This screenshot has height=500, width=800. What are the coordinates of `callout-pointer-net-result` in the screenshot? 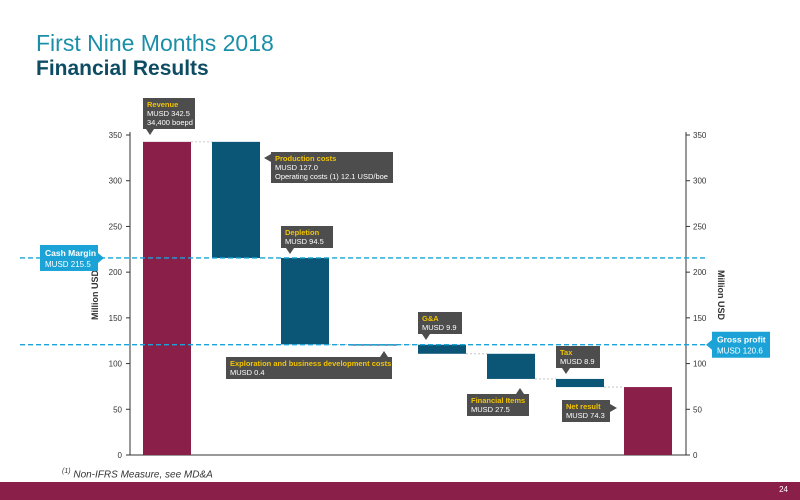 It's located at (613, 408).